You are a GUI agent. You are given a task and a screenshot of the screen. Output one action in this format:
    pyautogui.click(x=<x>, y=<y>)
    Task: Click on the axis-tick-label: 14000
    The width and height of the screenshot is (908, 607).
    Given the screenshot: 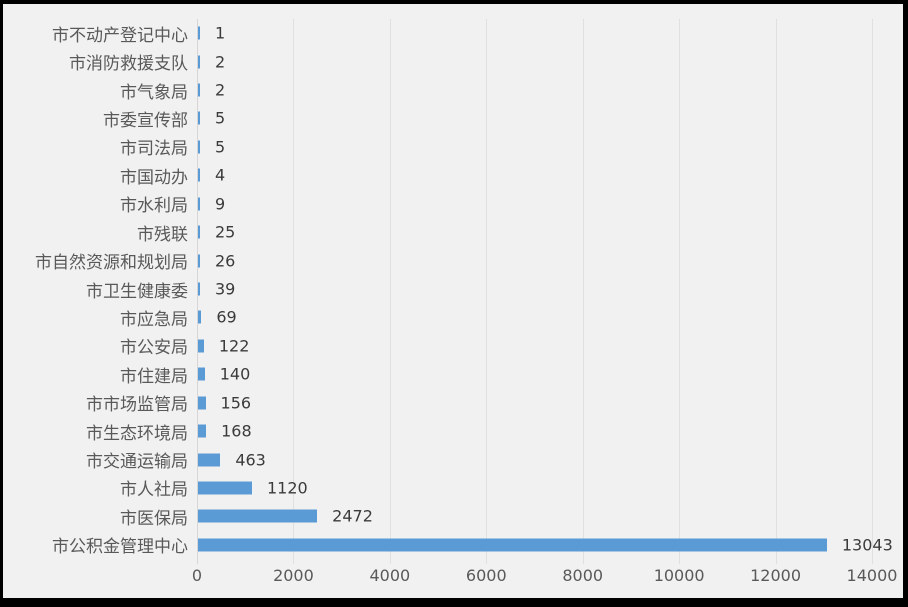 What is the action you would take?
    pyautogui.click(x=872, y=575)
    